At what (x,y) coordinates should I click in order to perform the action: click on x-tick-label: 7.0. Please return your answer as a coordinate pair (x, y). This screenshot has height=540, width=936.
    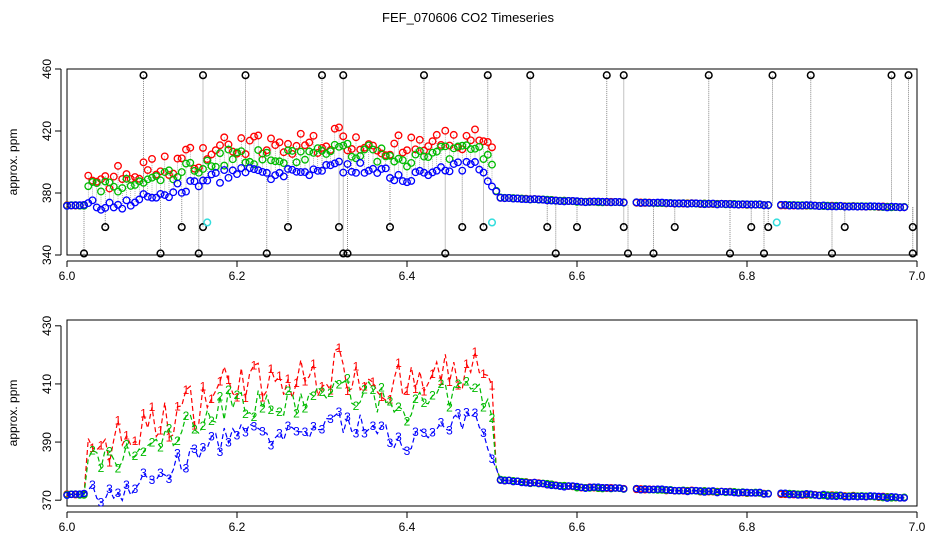
    Looking at the image, I should click on (917, 527).